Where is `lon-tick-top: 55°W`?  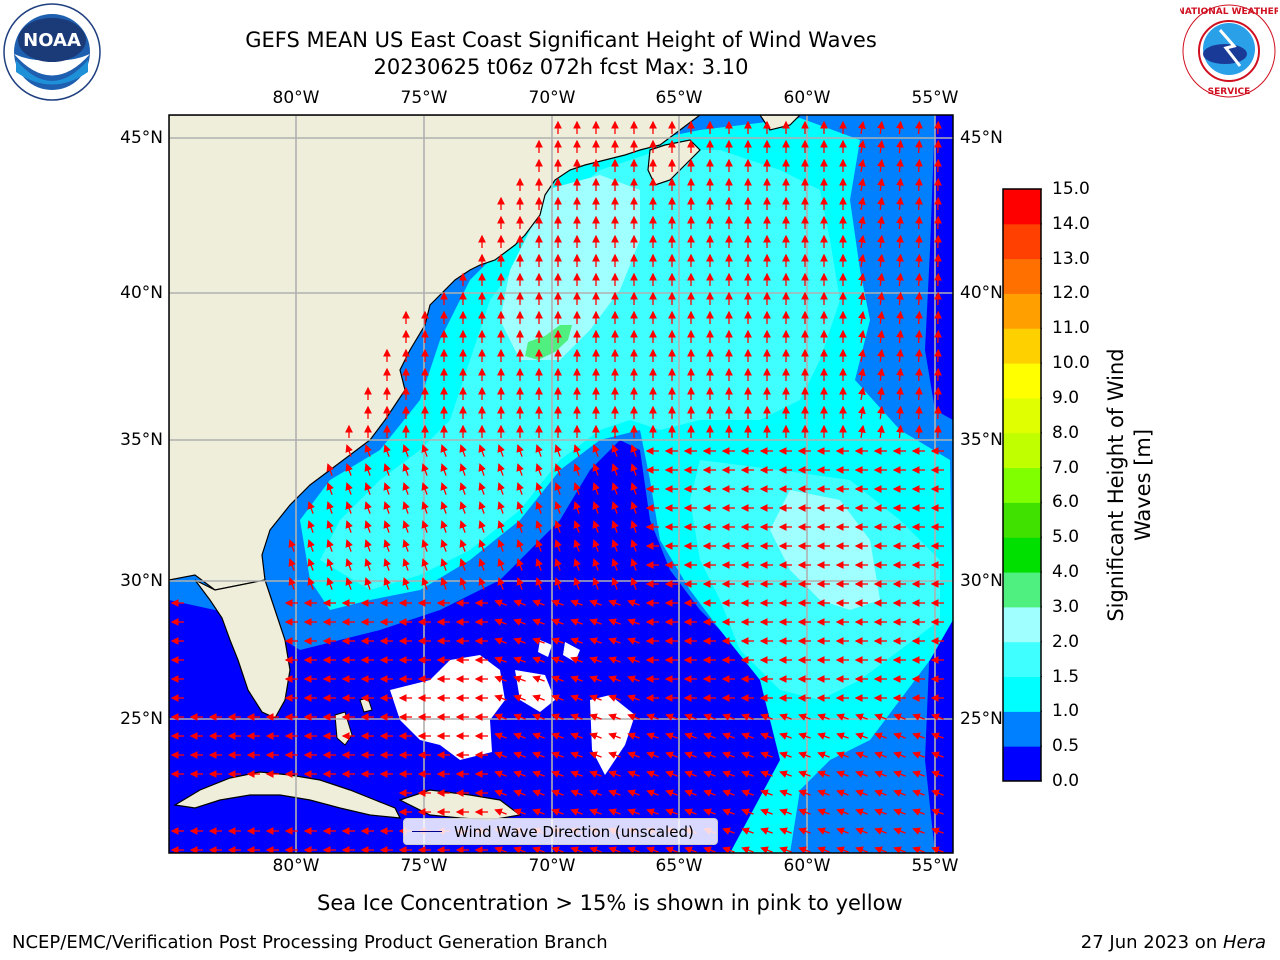
lon-tick-top: 55°W is located at coordinates (935, 98).